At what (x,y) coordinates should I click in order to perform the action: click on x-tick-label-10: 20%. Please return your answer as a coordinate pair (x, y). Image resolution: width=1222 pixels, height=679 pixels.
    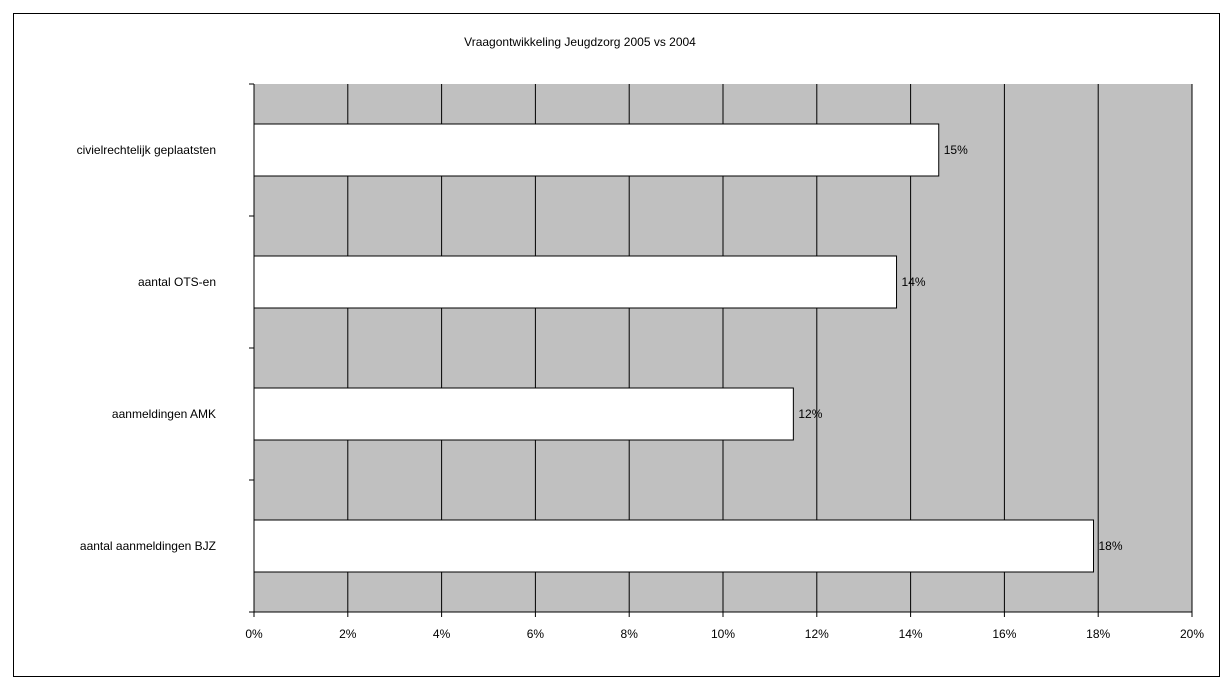
    Looking at the image, I should click on (1192, 634).